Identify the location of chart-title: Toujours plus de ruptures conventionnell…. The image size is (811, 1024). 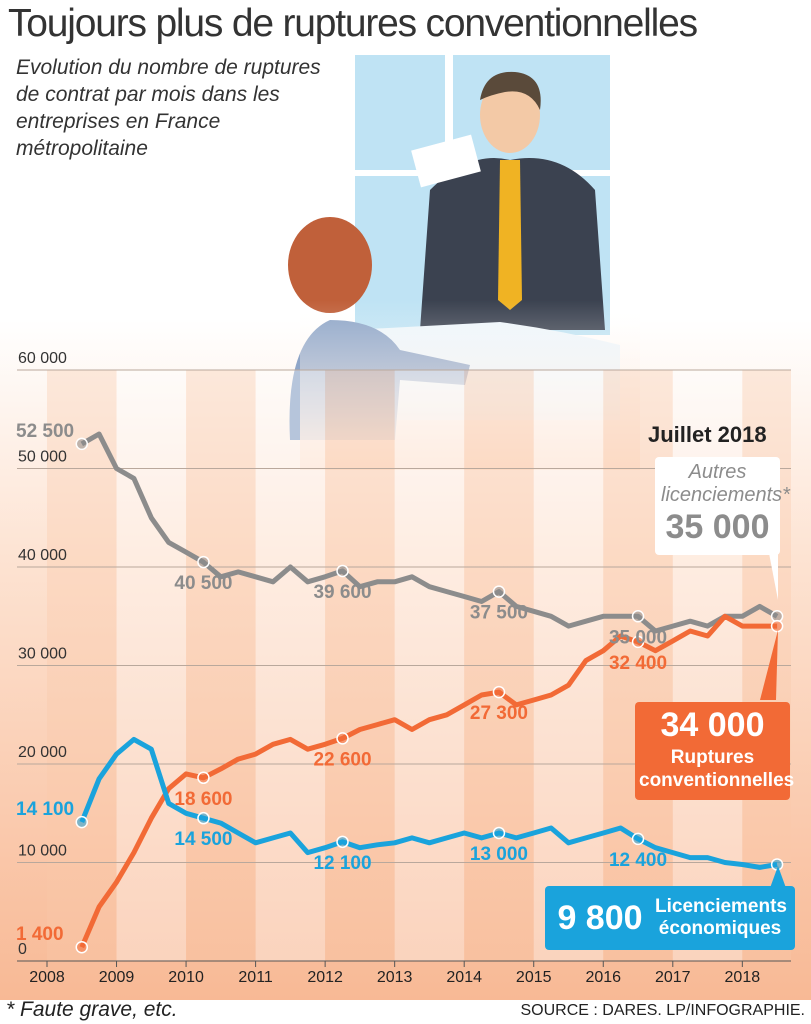
(353, 23).